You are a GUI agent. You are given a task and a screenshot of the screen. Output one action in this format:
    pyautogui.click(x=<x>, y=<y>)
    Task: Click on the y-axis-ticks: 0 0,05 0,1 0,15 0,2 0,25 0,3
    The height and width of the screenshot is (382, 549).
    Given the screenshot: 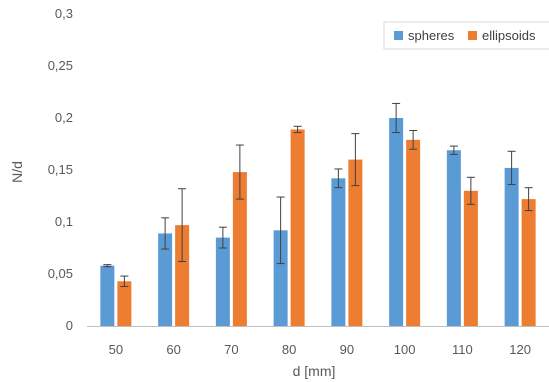 What is the action you would take?
    pyautogui.click(x=60, y=169)
    